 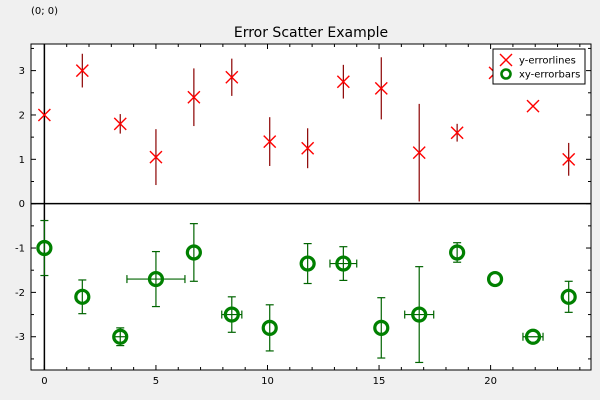 What do you see at coordinates (549, 75) in the screenshot?
I see `legend-label-xy-errorbars: xy-errorbars` at bounding box center [549, 75].